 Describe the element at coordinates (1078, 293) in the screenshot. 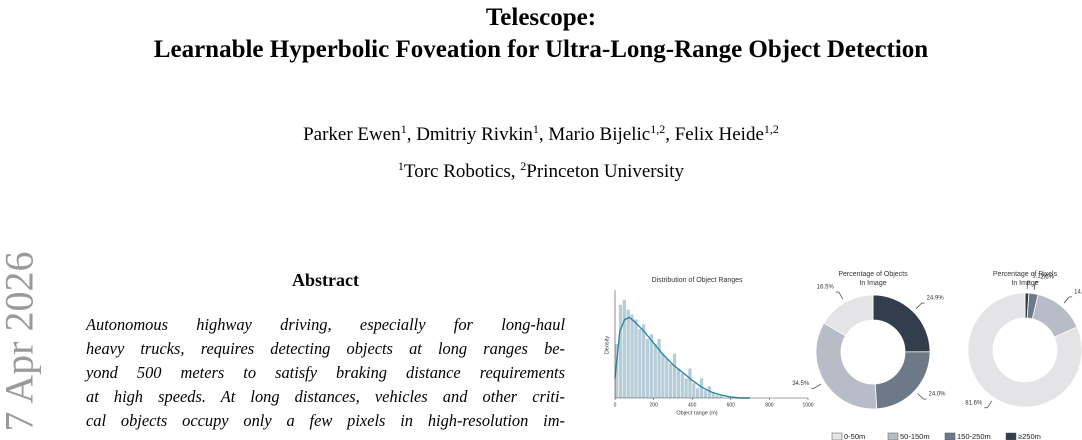

I see `value-label: 14.7%` at that location.